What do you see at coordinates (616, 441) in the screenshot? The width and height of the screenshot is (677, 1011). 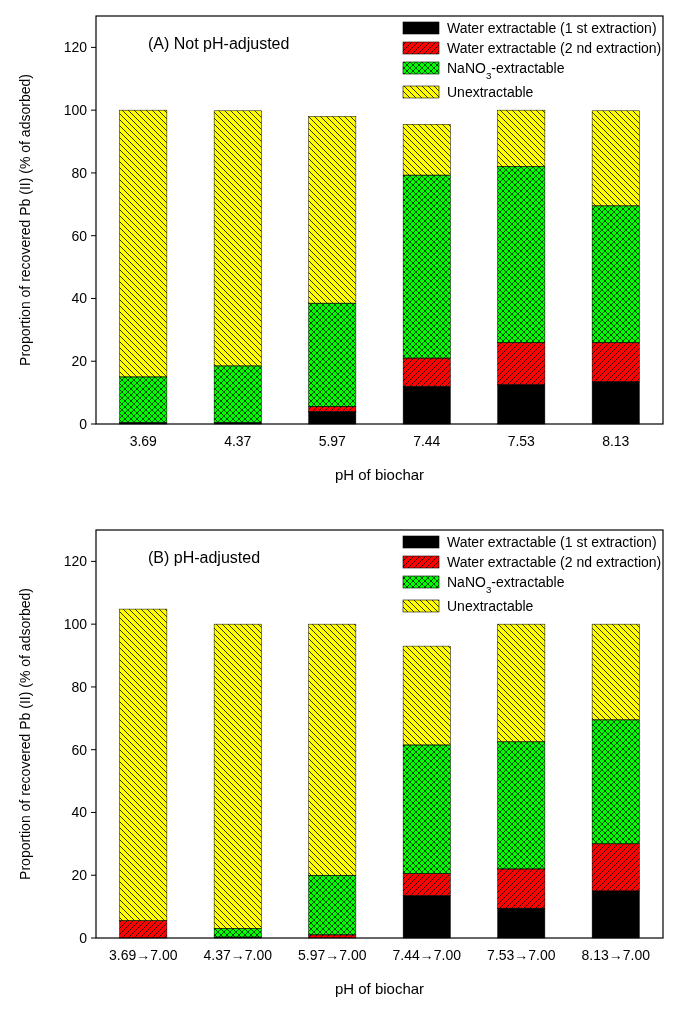 I see `x-tick-label: 8.13` at bounding box center [616, 441].